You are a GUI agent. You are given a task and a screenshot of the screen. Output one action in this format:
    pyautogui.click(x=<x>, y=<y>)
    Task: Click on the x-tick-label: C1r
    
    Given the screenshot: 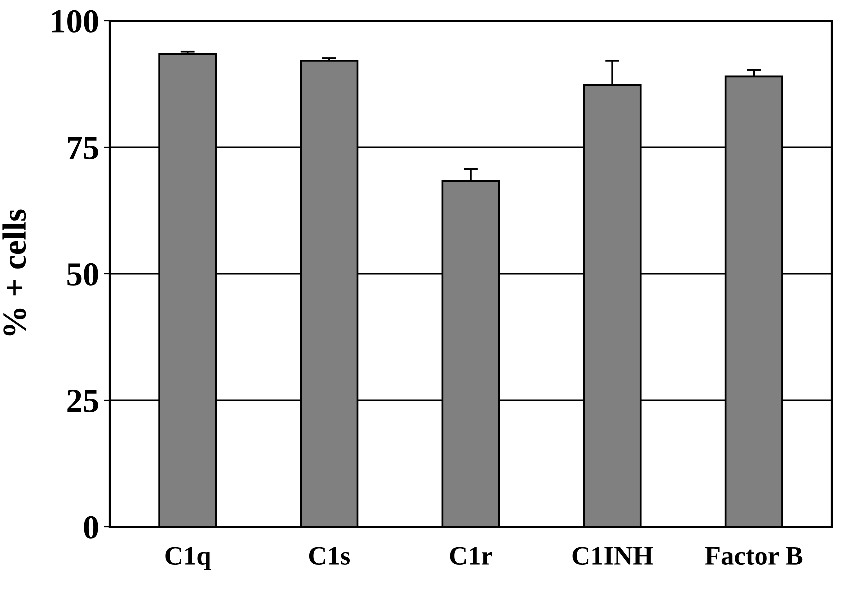 What is the action you would take?
    pyautogui.click(x=471, y=556)
    